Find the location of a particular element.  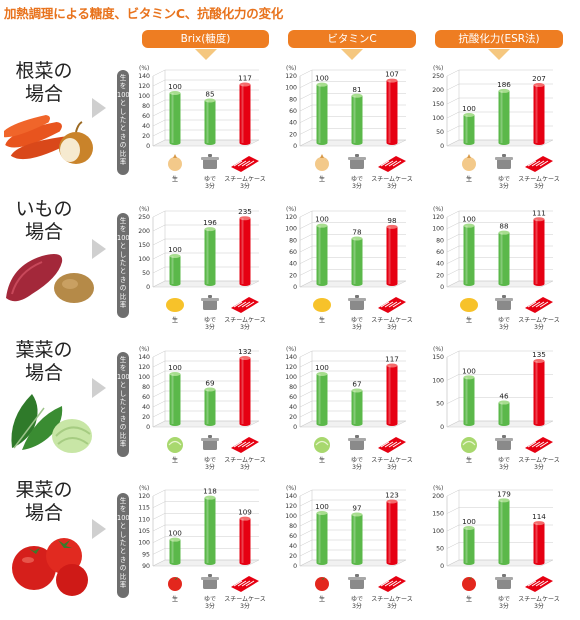

row-title-line: 根菜の is located at coordinates (44, 71).